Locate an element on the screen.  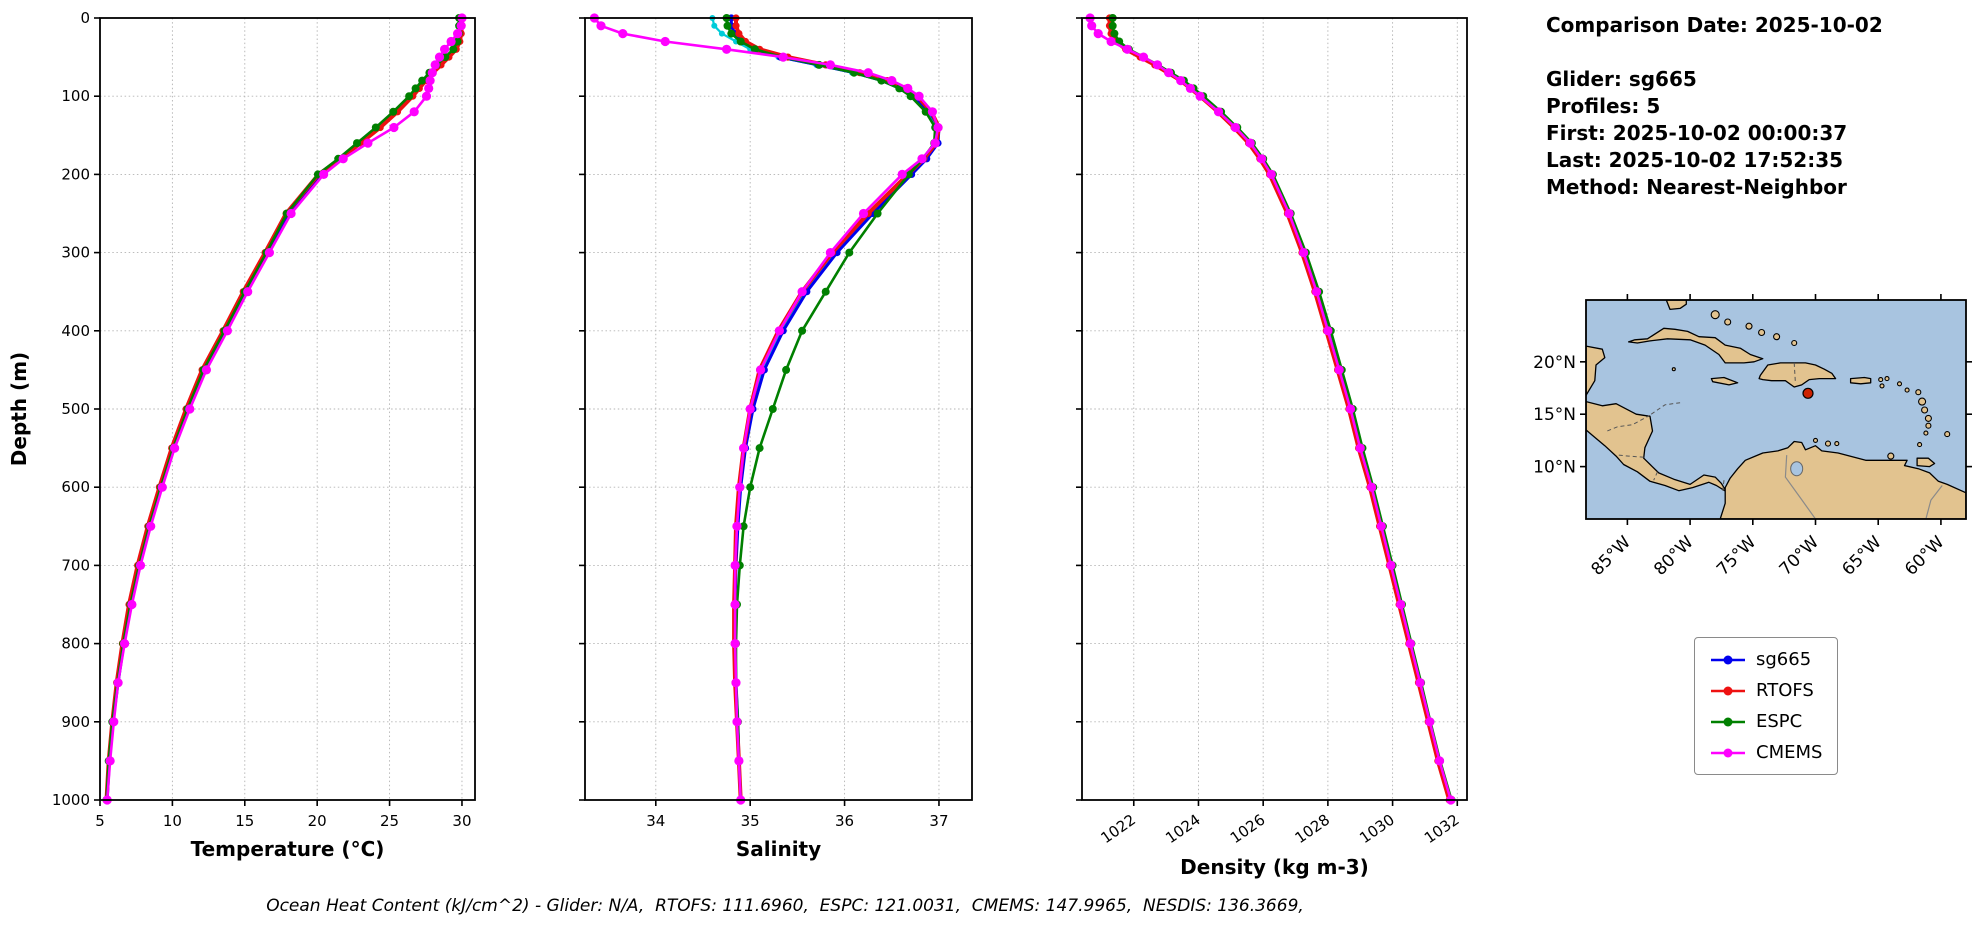
legend-label: CMEMS is located at coordinates (1789, 752).